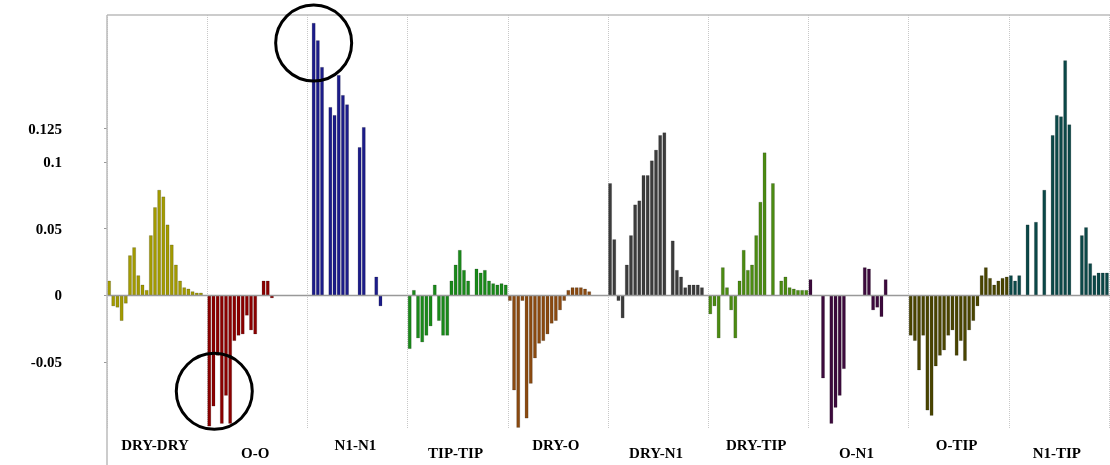 This screenshot has height=465, width=1110. Describe the element at coordinates (756, 444) in the screenshot. I see `x-tick-label: DRY-TIP` at that location.